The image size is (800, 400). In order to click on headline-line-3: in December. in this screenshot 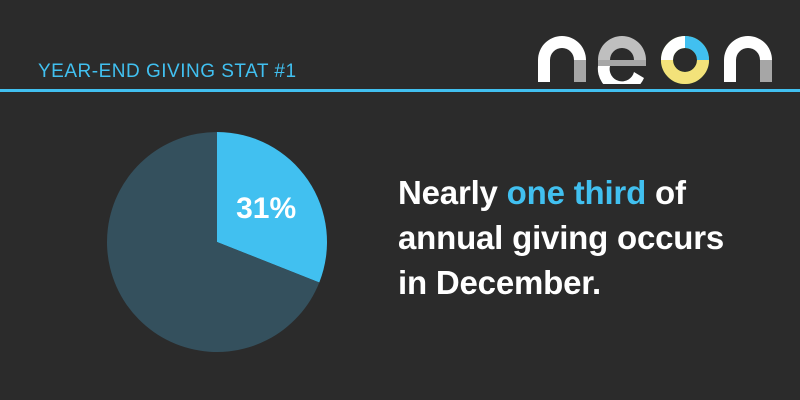, I will do `click(500, 282)`.